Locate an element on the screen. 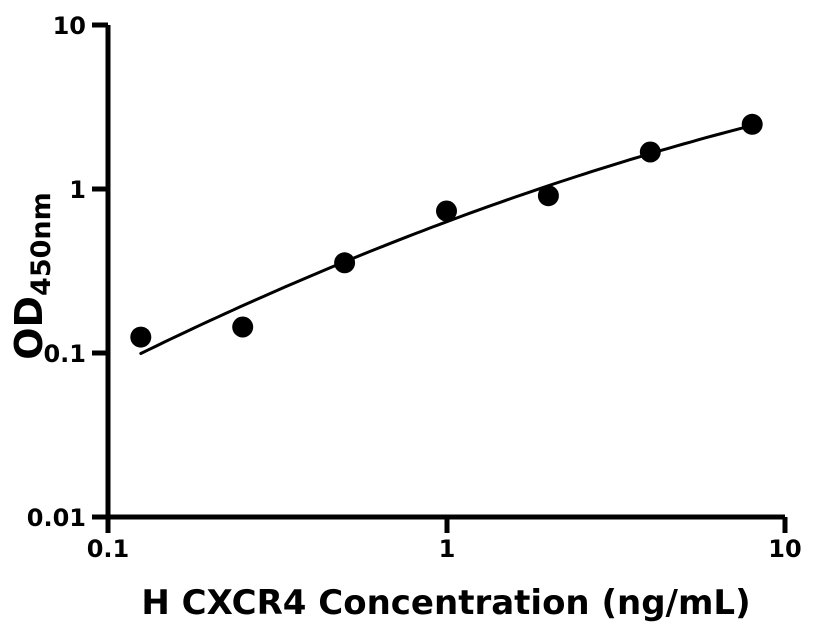 Image resolution: width=816 pixels, height=640 pixels. y-axis-title-subscript: 450nm is located at coordinates (41, 244).